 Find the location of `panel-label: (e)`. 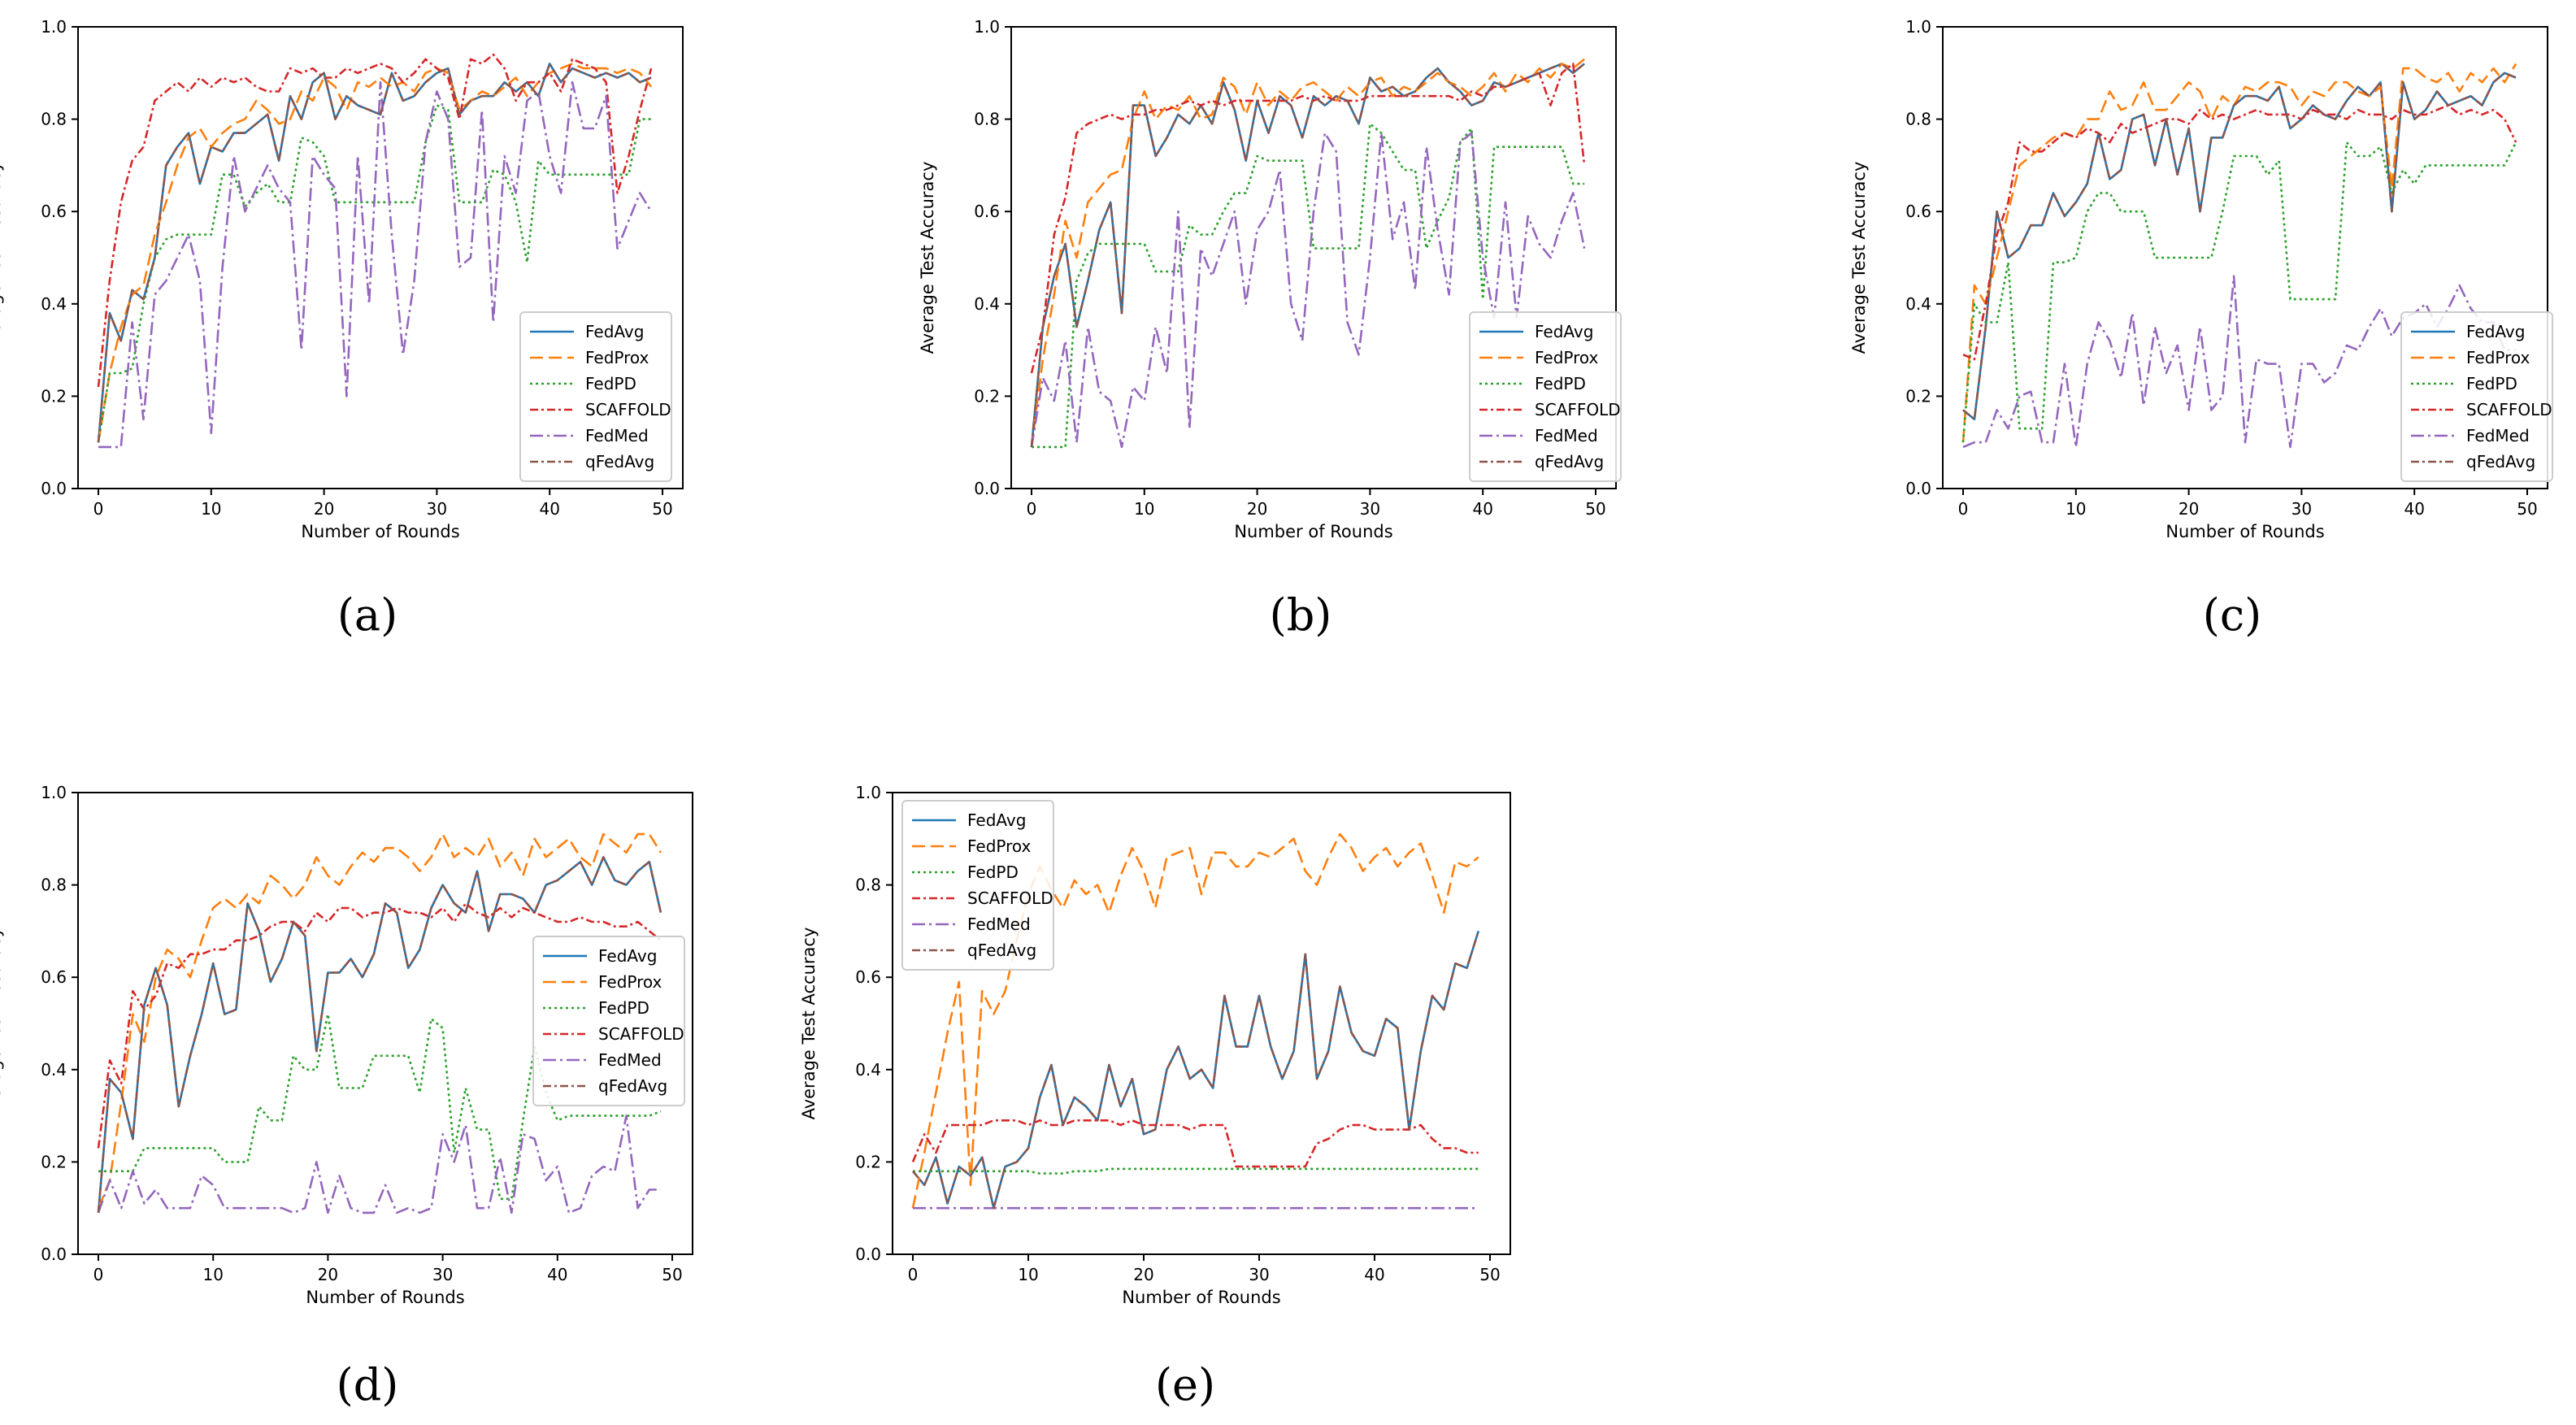

panel-label: (e) is located at coordinates (1185, 1384).